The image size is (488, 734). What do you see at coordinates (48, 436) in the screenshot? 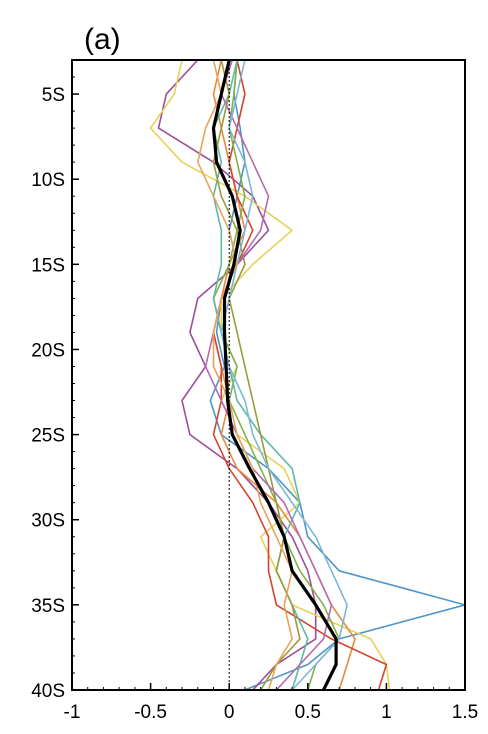
I see `y-tick-label: 25S` at bounding box center [48, 436].